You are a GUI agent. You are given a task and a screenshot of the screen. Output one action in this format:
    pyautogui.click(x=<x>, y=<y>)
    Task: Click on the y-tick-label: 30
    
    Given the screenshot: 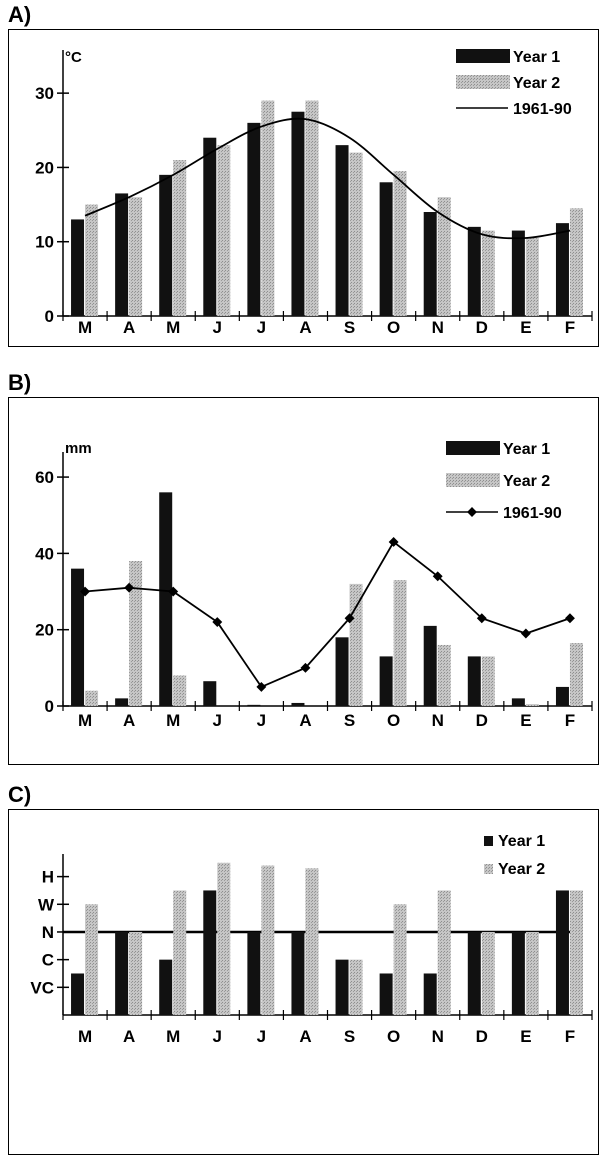 What is the action you would take?
    pyautogui.click(x=44, y=93)
    